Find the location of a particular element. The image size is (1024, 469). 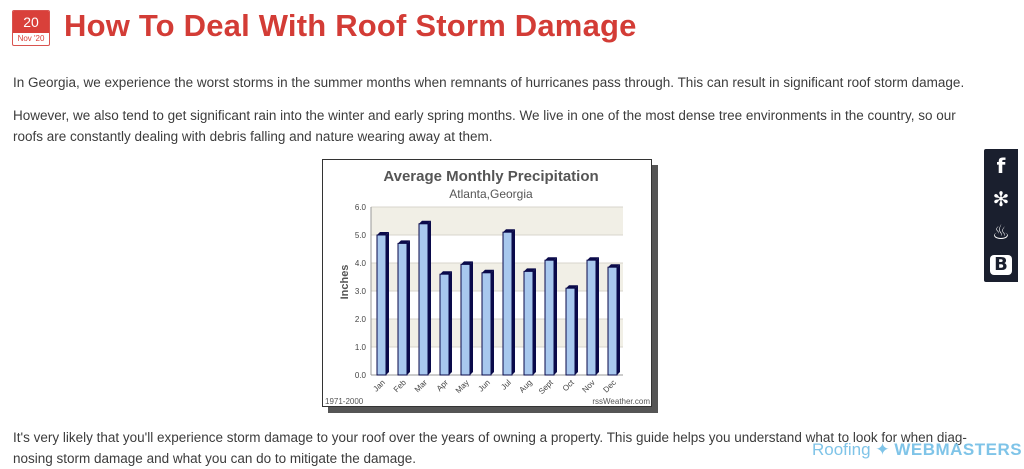

x-tick-label: Jul is located at coordinates (506, 385).